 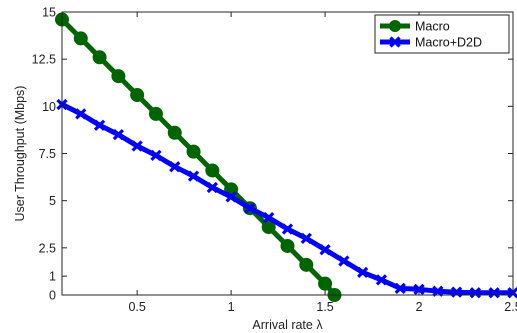 I want to click on x-tick-label: 2.5, so click(x=510, y=307).